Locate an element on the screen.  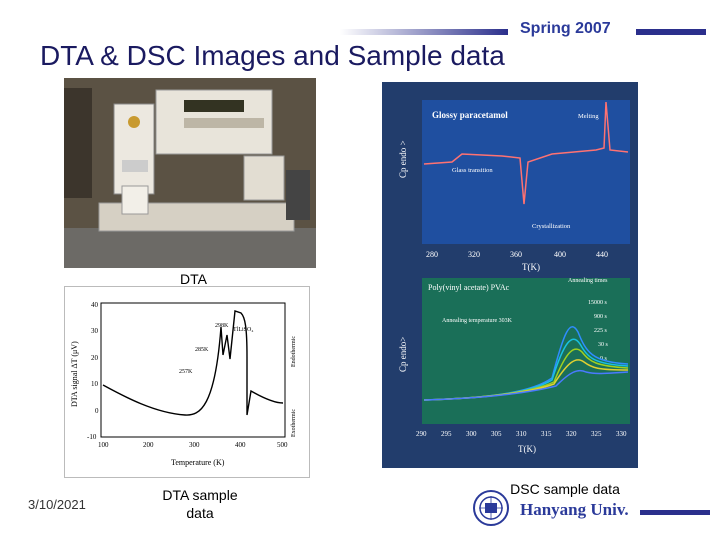
dsc-bottom-annotation: Annealing temperature 303K is located at coordinates (477, 321).